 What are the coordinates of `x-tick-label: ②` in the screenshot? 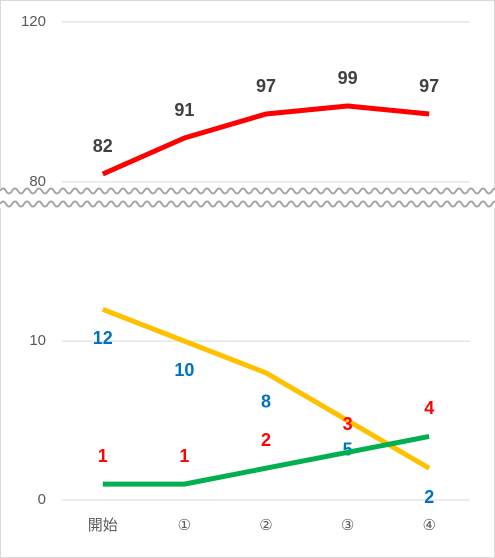 It's located at (265, 525).